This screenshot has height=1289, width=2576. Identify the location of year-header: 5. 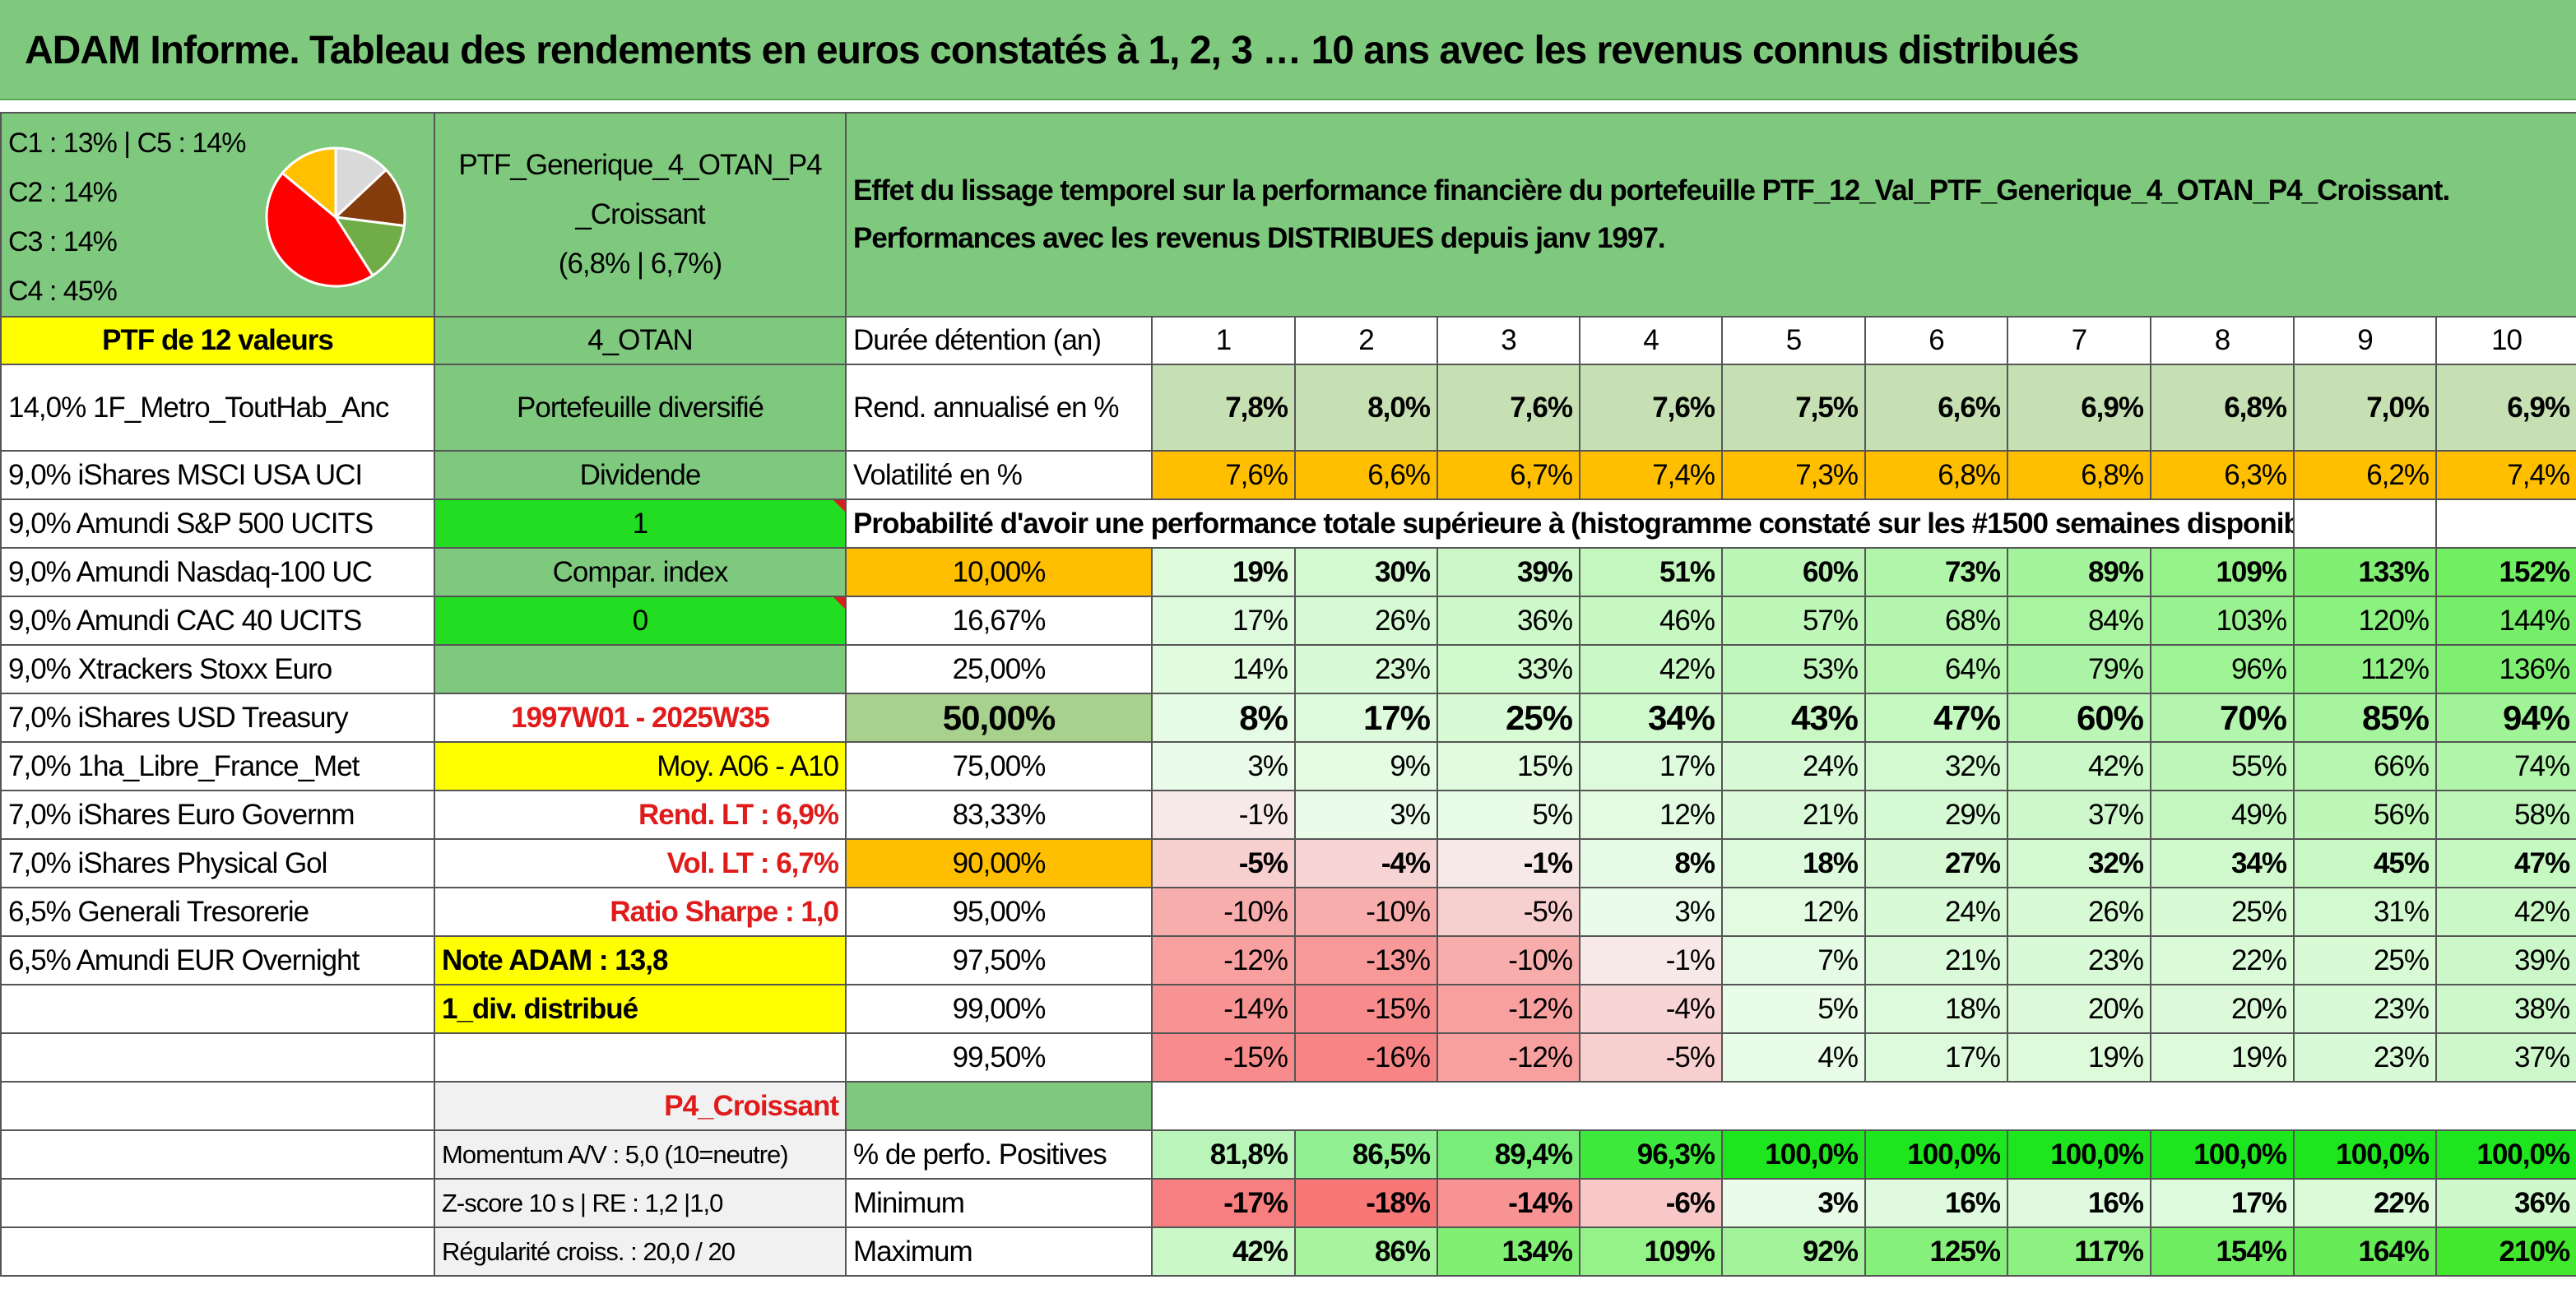
(1793, 340).